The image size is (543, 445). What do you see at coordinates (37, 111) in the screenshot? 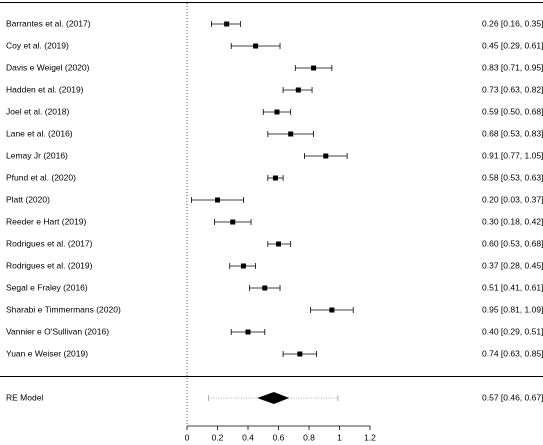
I see `study-label: Joel et al. (2018)` at bounding box center [37, 111].